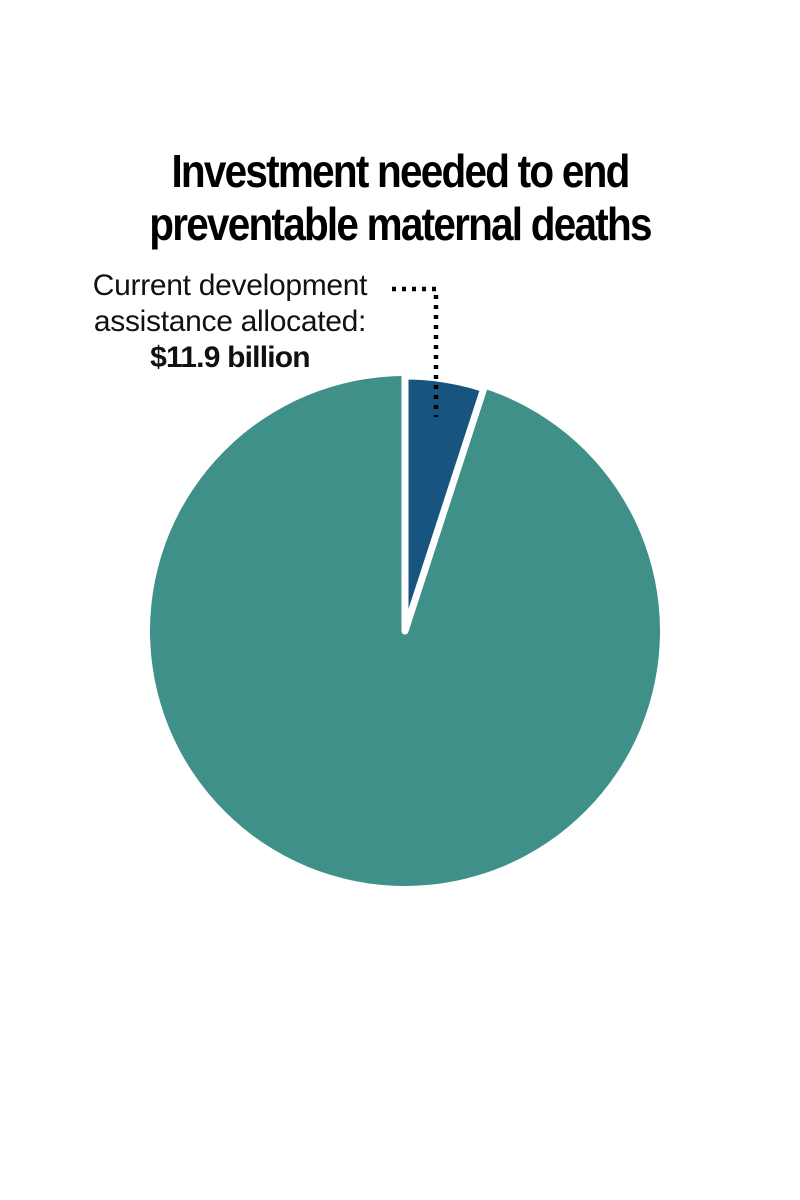 This screenshot has width=800, height=1200. I want to click on slice-allocated, so click(444, 503).